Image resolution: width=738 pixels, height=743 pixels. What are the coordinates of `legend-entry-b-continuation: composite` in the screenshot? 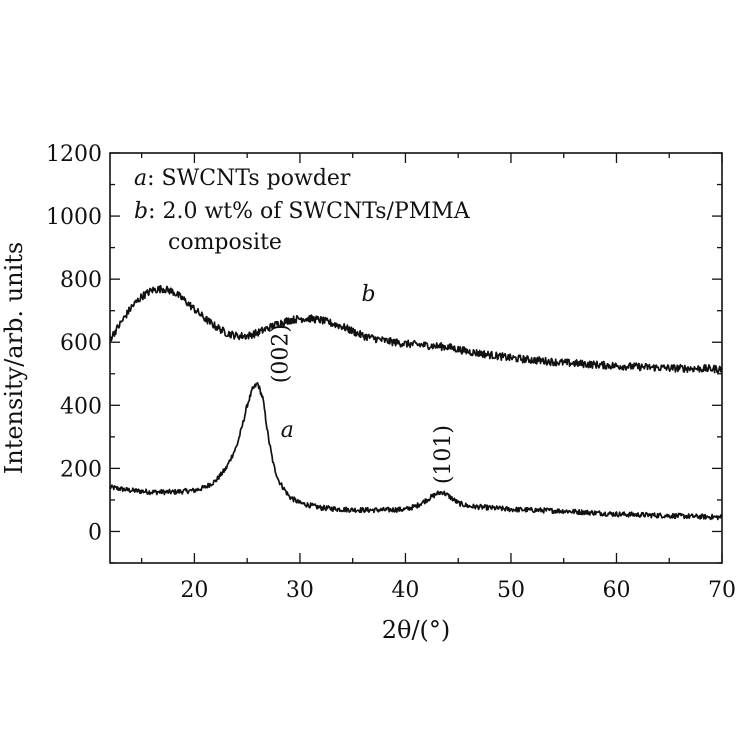 It's located at (225, 242).